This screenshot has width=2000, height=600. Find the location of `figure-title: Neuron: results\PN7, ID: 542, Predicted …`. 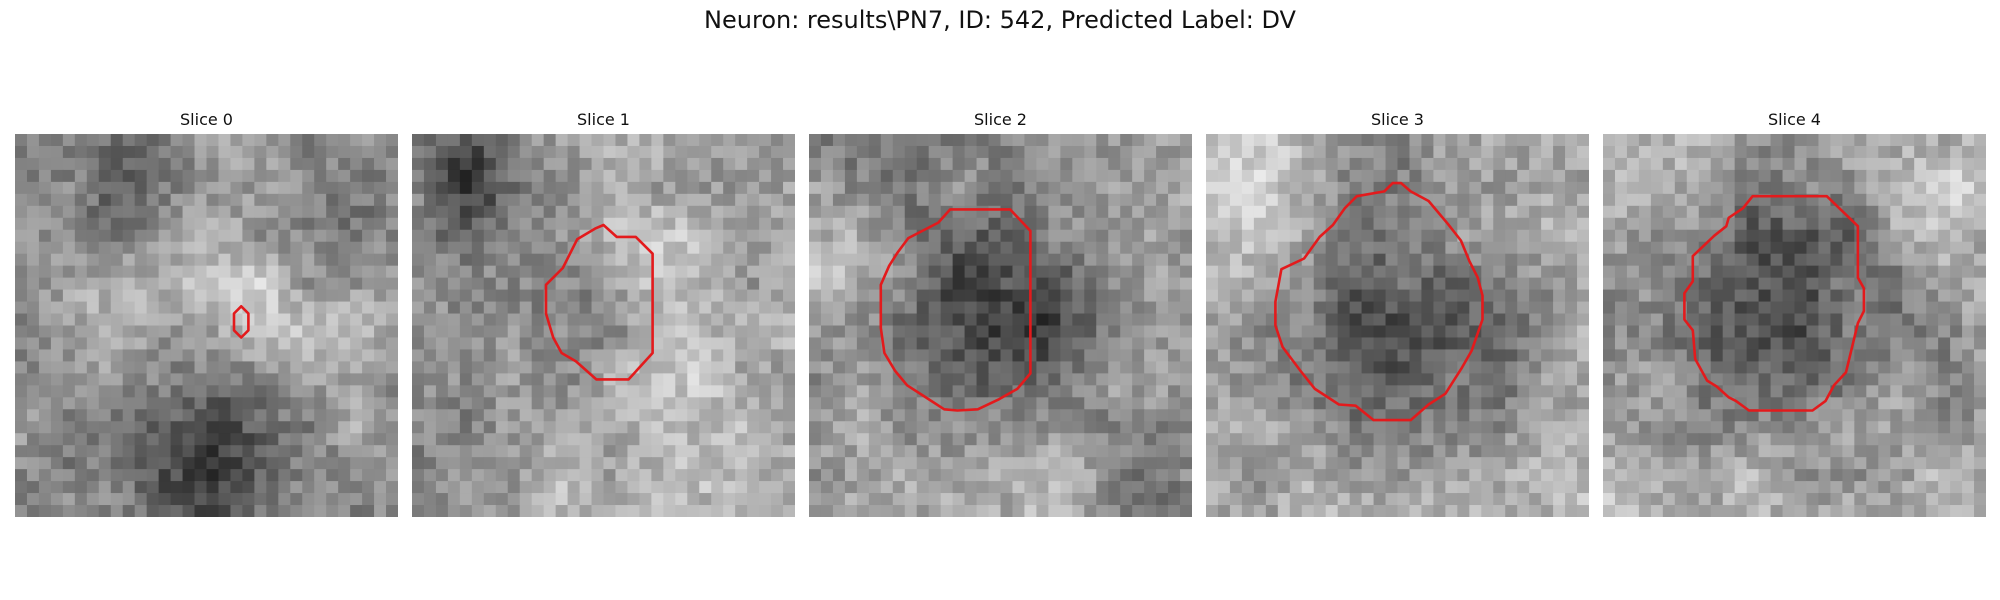

figure-title: Neuron: results\PN7, ID: 542, Predicted … is located at coordinates (1000, 20).